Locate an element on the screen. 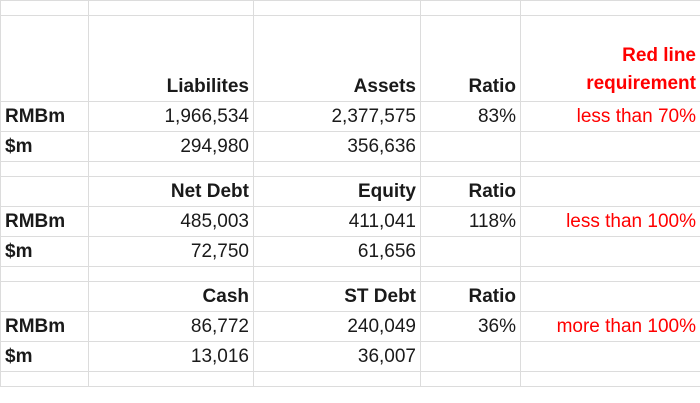 The width and height of the screenshot is (700, 403). section-header-row: Net Debt Equity Ratio is located at coordinates (350, 191).